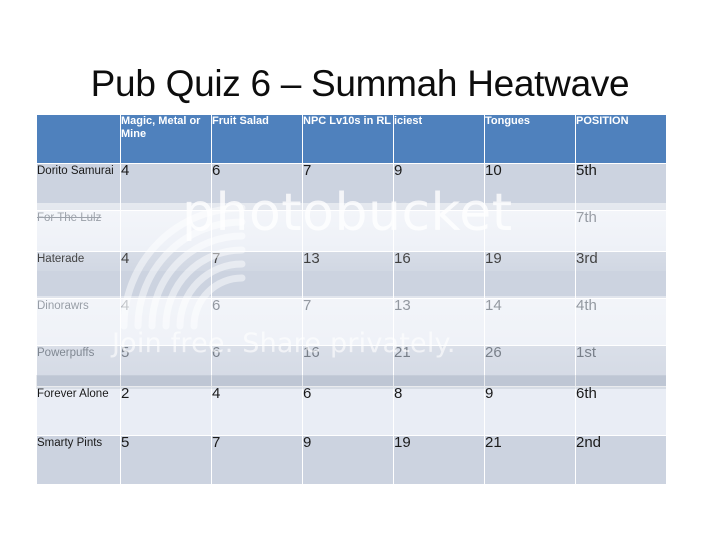  What do you see at coordinates (530, 366) in the screenshot?
I see `cell-score: 26` at bounding box center [530, 366].